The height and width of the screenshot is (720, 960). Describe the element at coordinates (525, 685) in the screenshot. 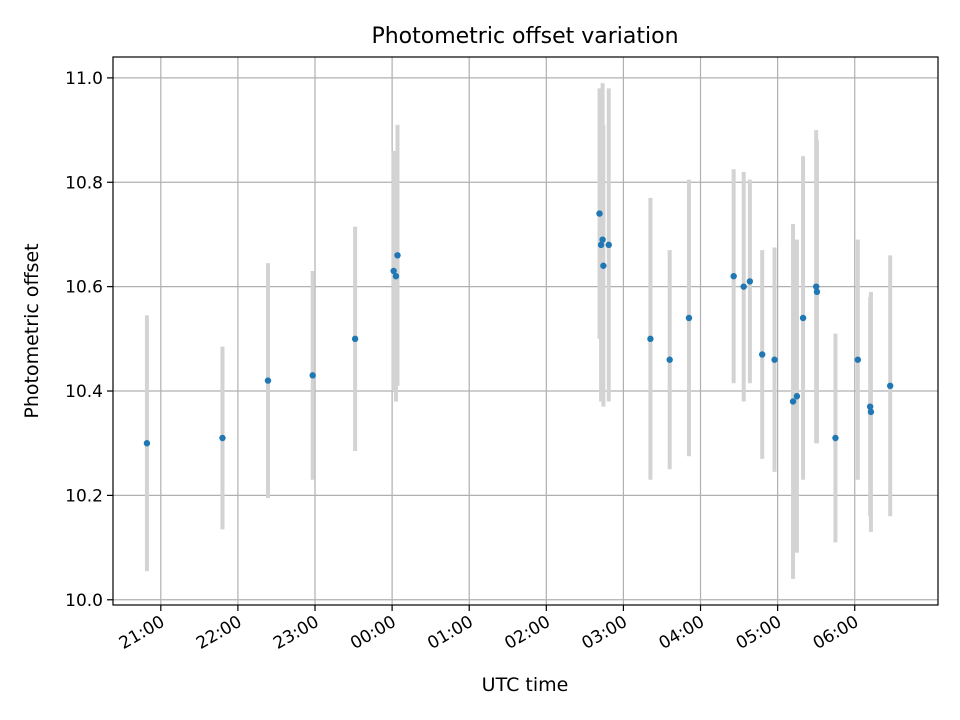

I see `x-axis-label: UTC time` at that location.